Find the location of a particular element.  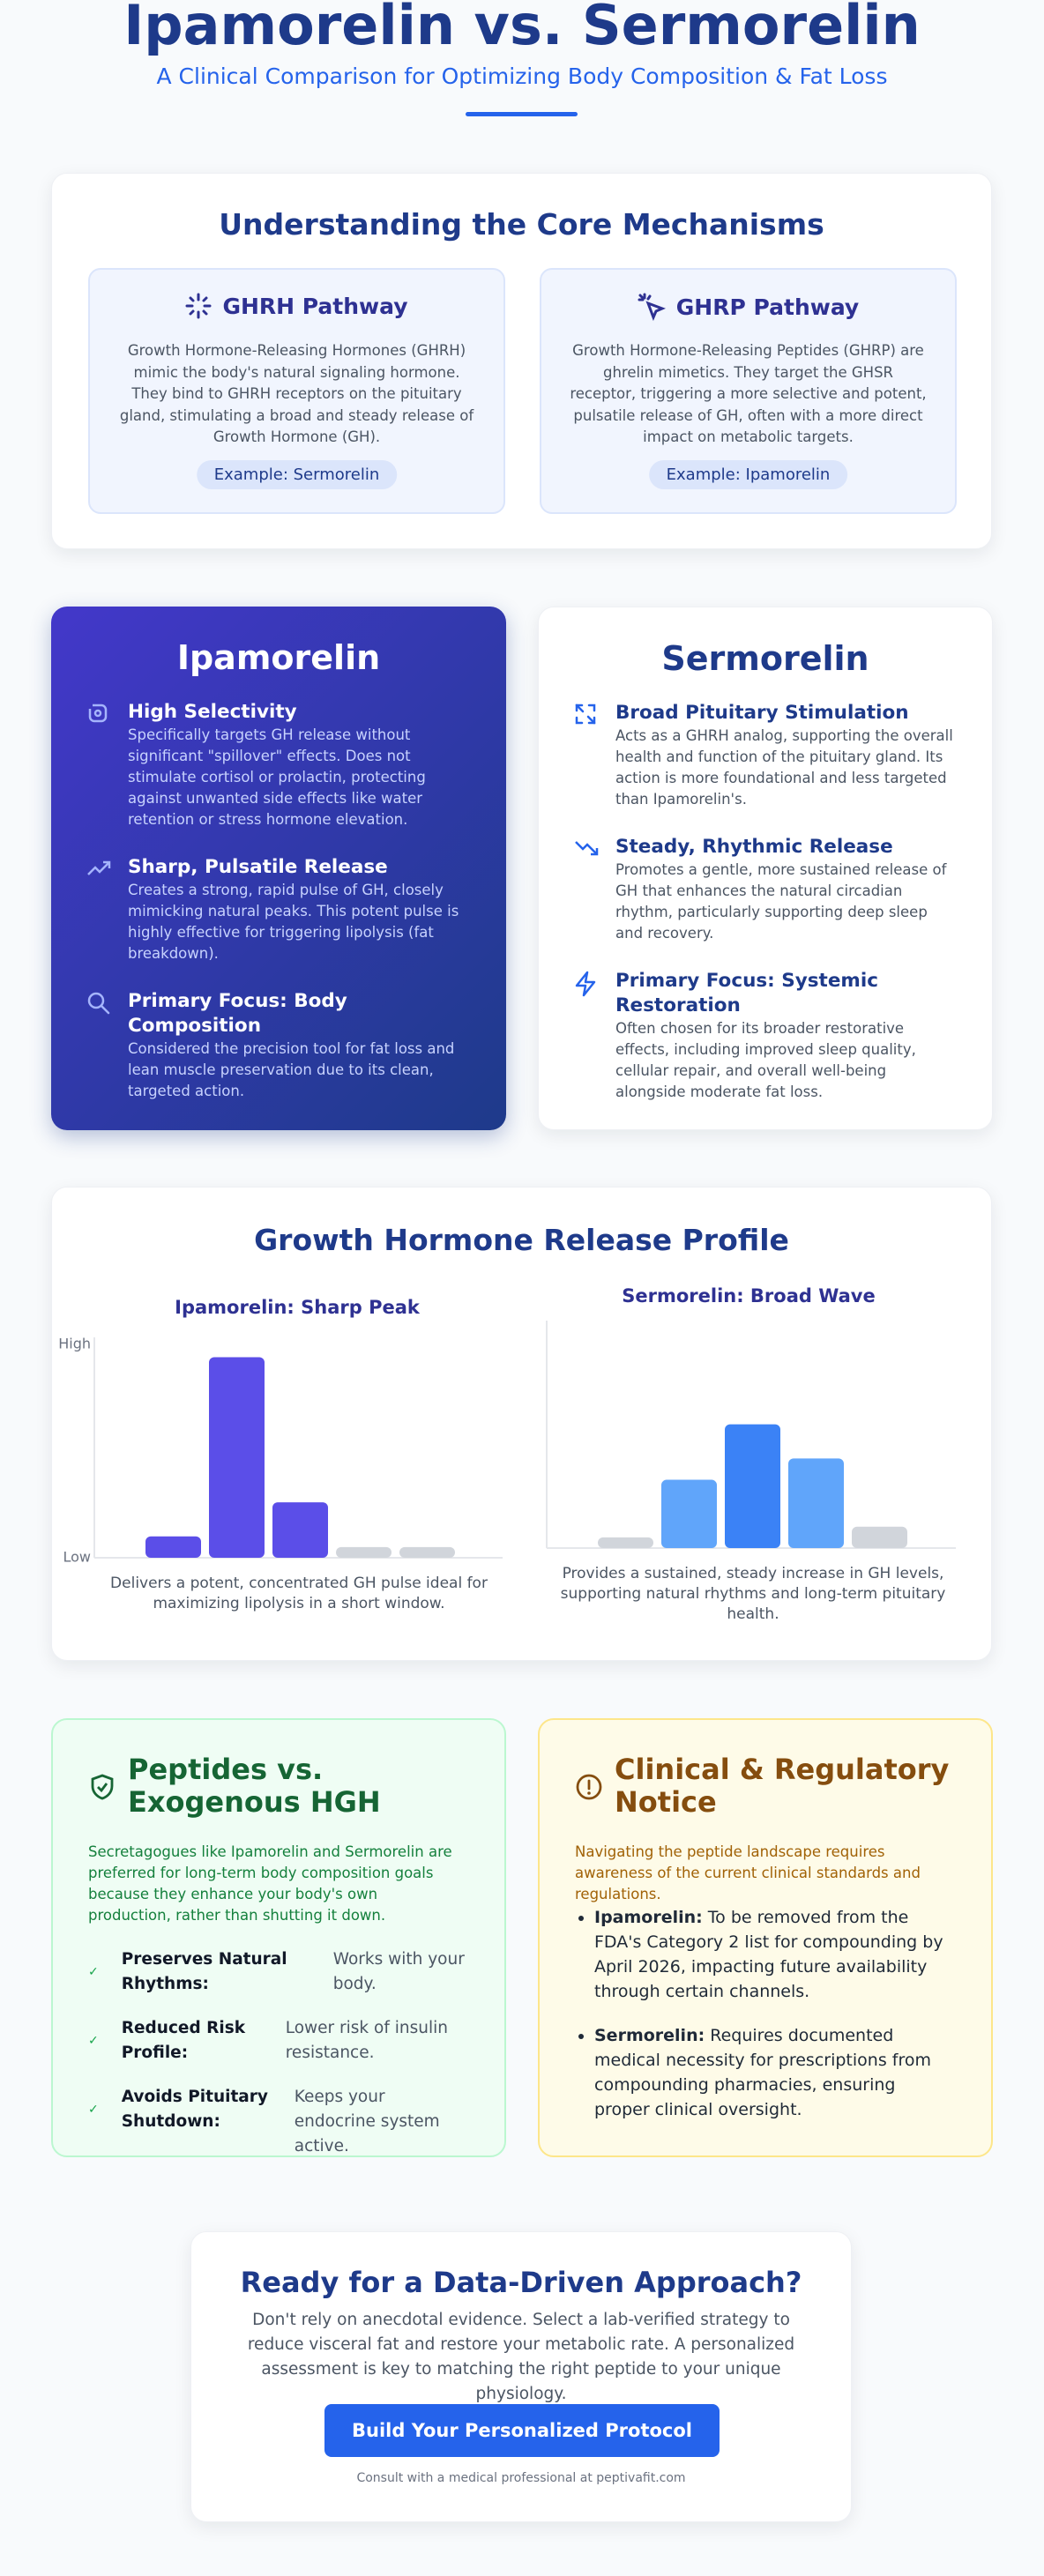

pathway-title: GHRH Pathway is located at coordinates (296, 306).